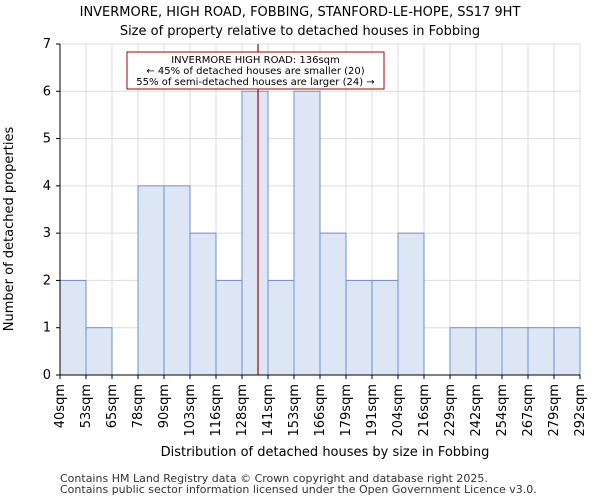 The height and width of the screenshot is (500, 600). Describe the element at coordinates (372, 410) in the screenshot. I see `x-tick-label: 191sqm` at that location.